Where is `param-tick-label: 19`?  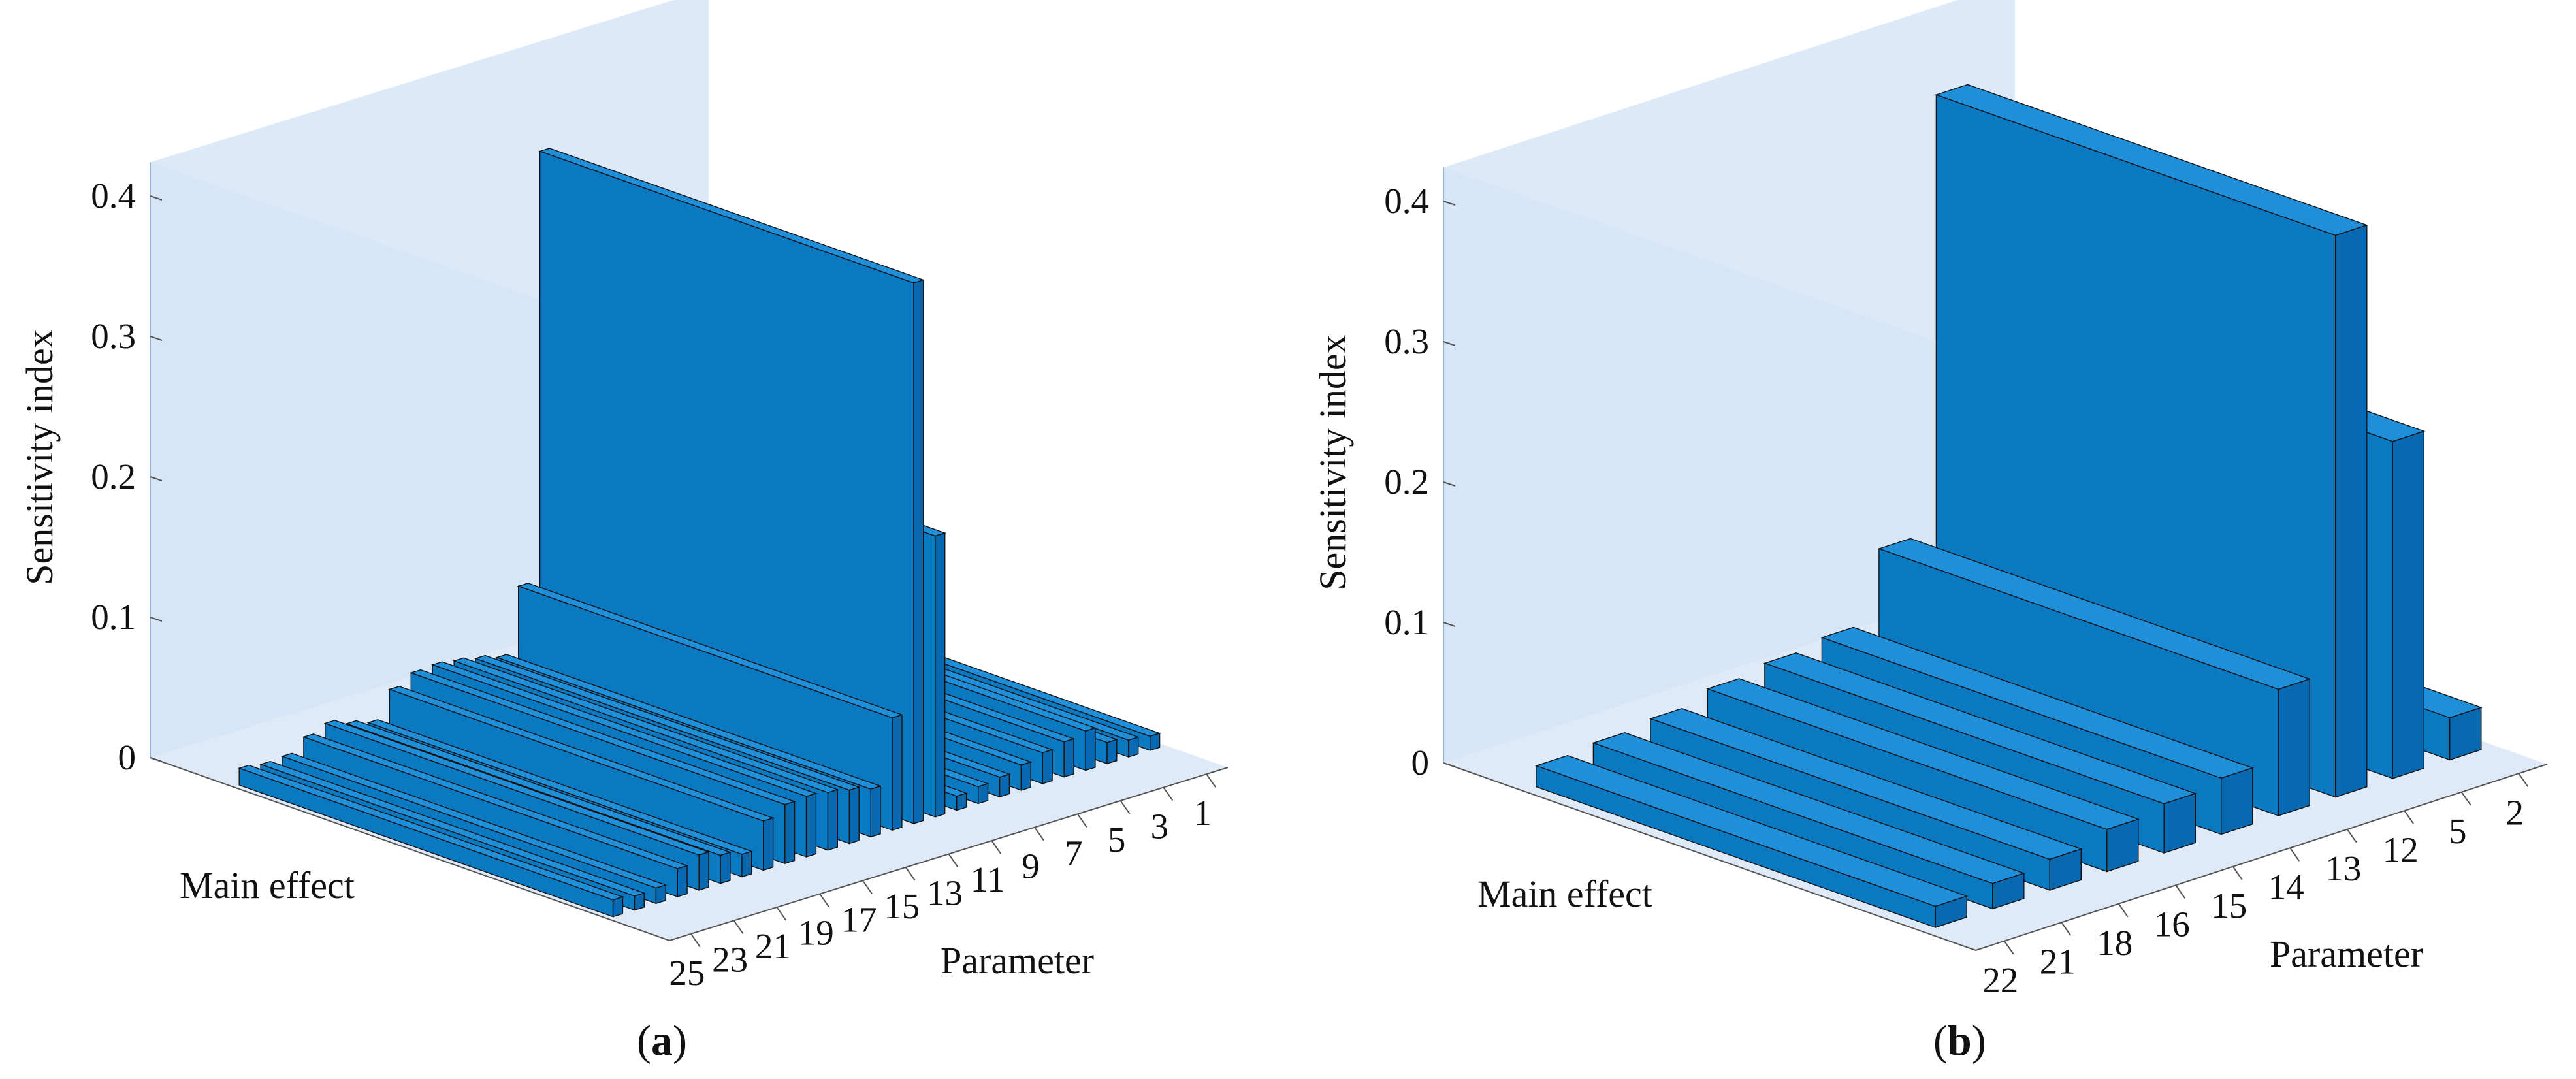 param-tick-label: 19 is located at coordinates (816, 933).